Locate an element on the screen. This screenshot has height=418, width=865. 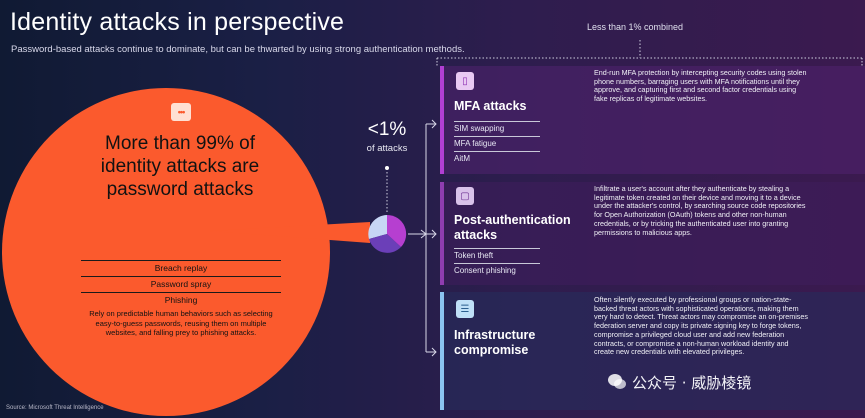
focus-wedge is located at coordinates (290, 232).